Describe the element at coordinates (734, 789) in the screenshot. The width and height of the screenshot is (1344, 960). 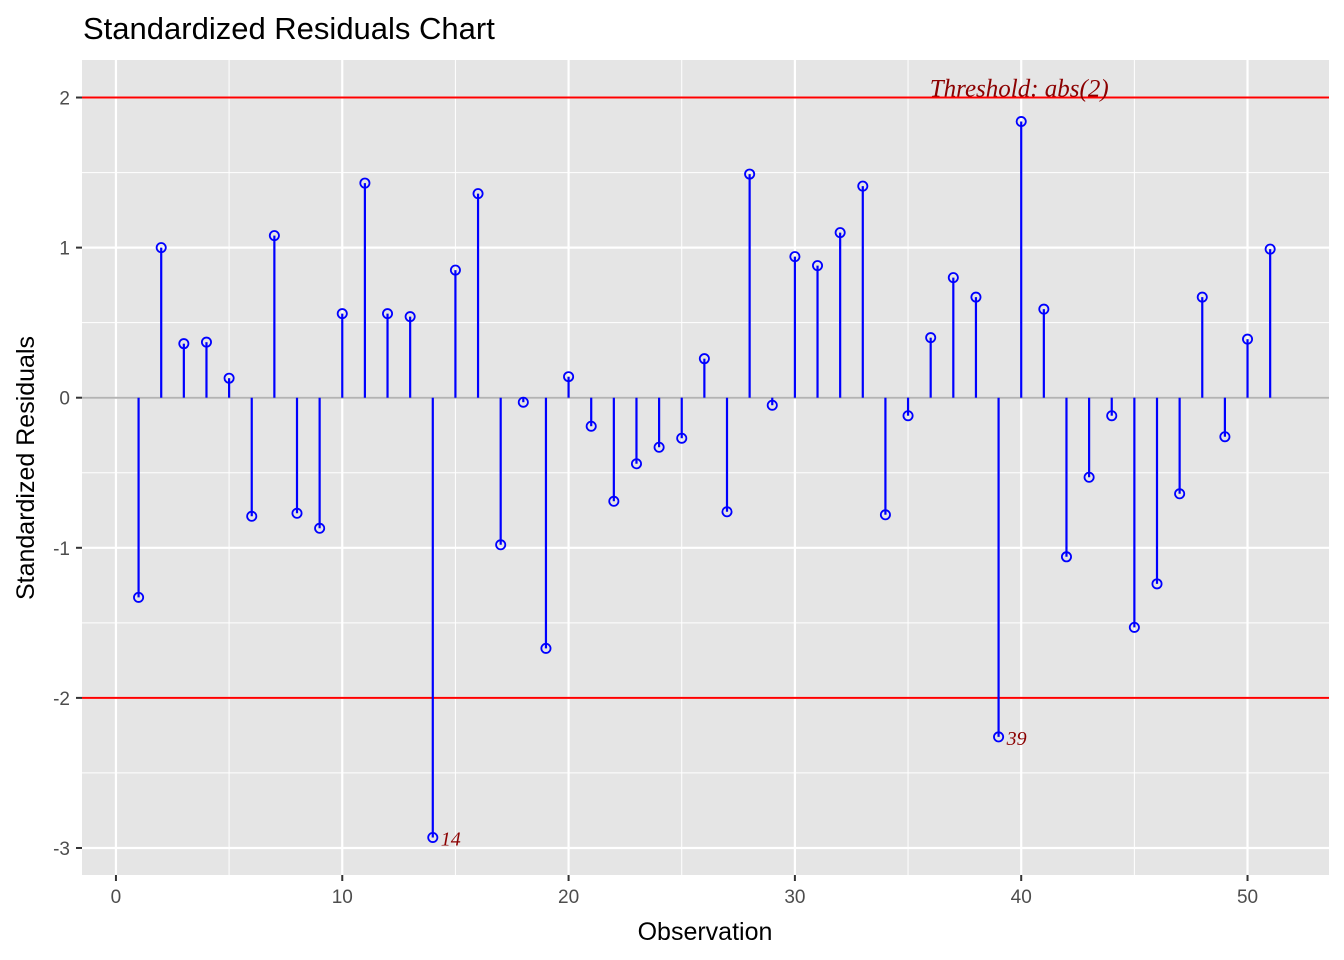
I see `outlier-labels: 14 39` at that location.